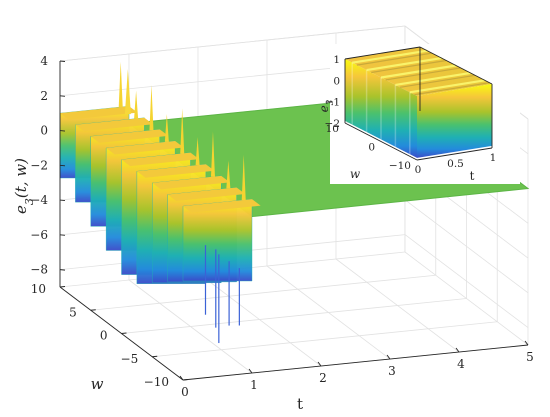 The height and width of the screenshot is (417, 550). Describe the element at coordinates (39, 165) in the screenshot. I see `z-tick-label: −2` at that location.